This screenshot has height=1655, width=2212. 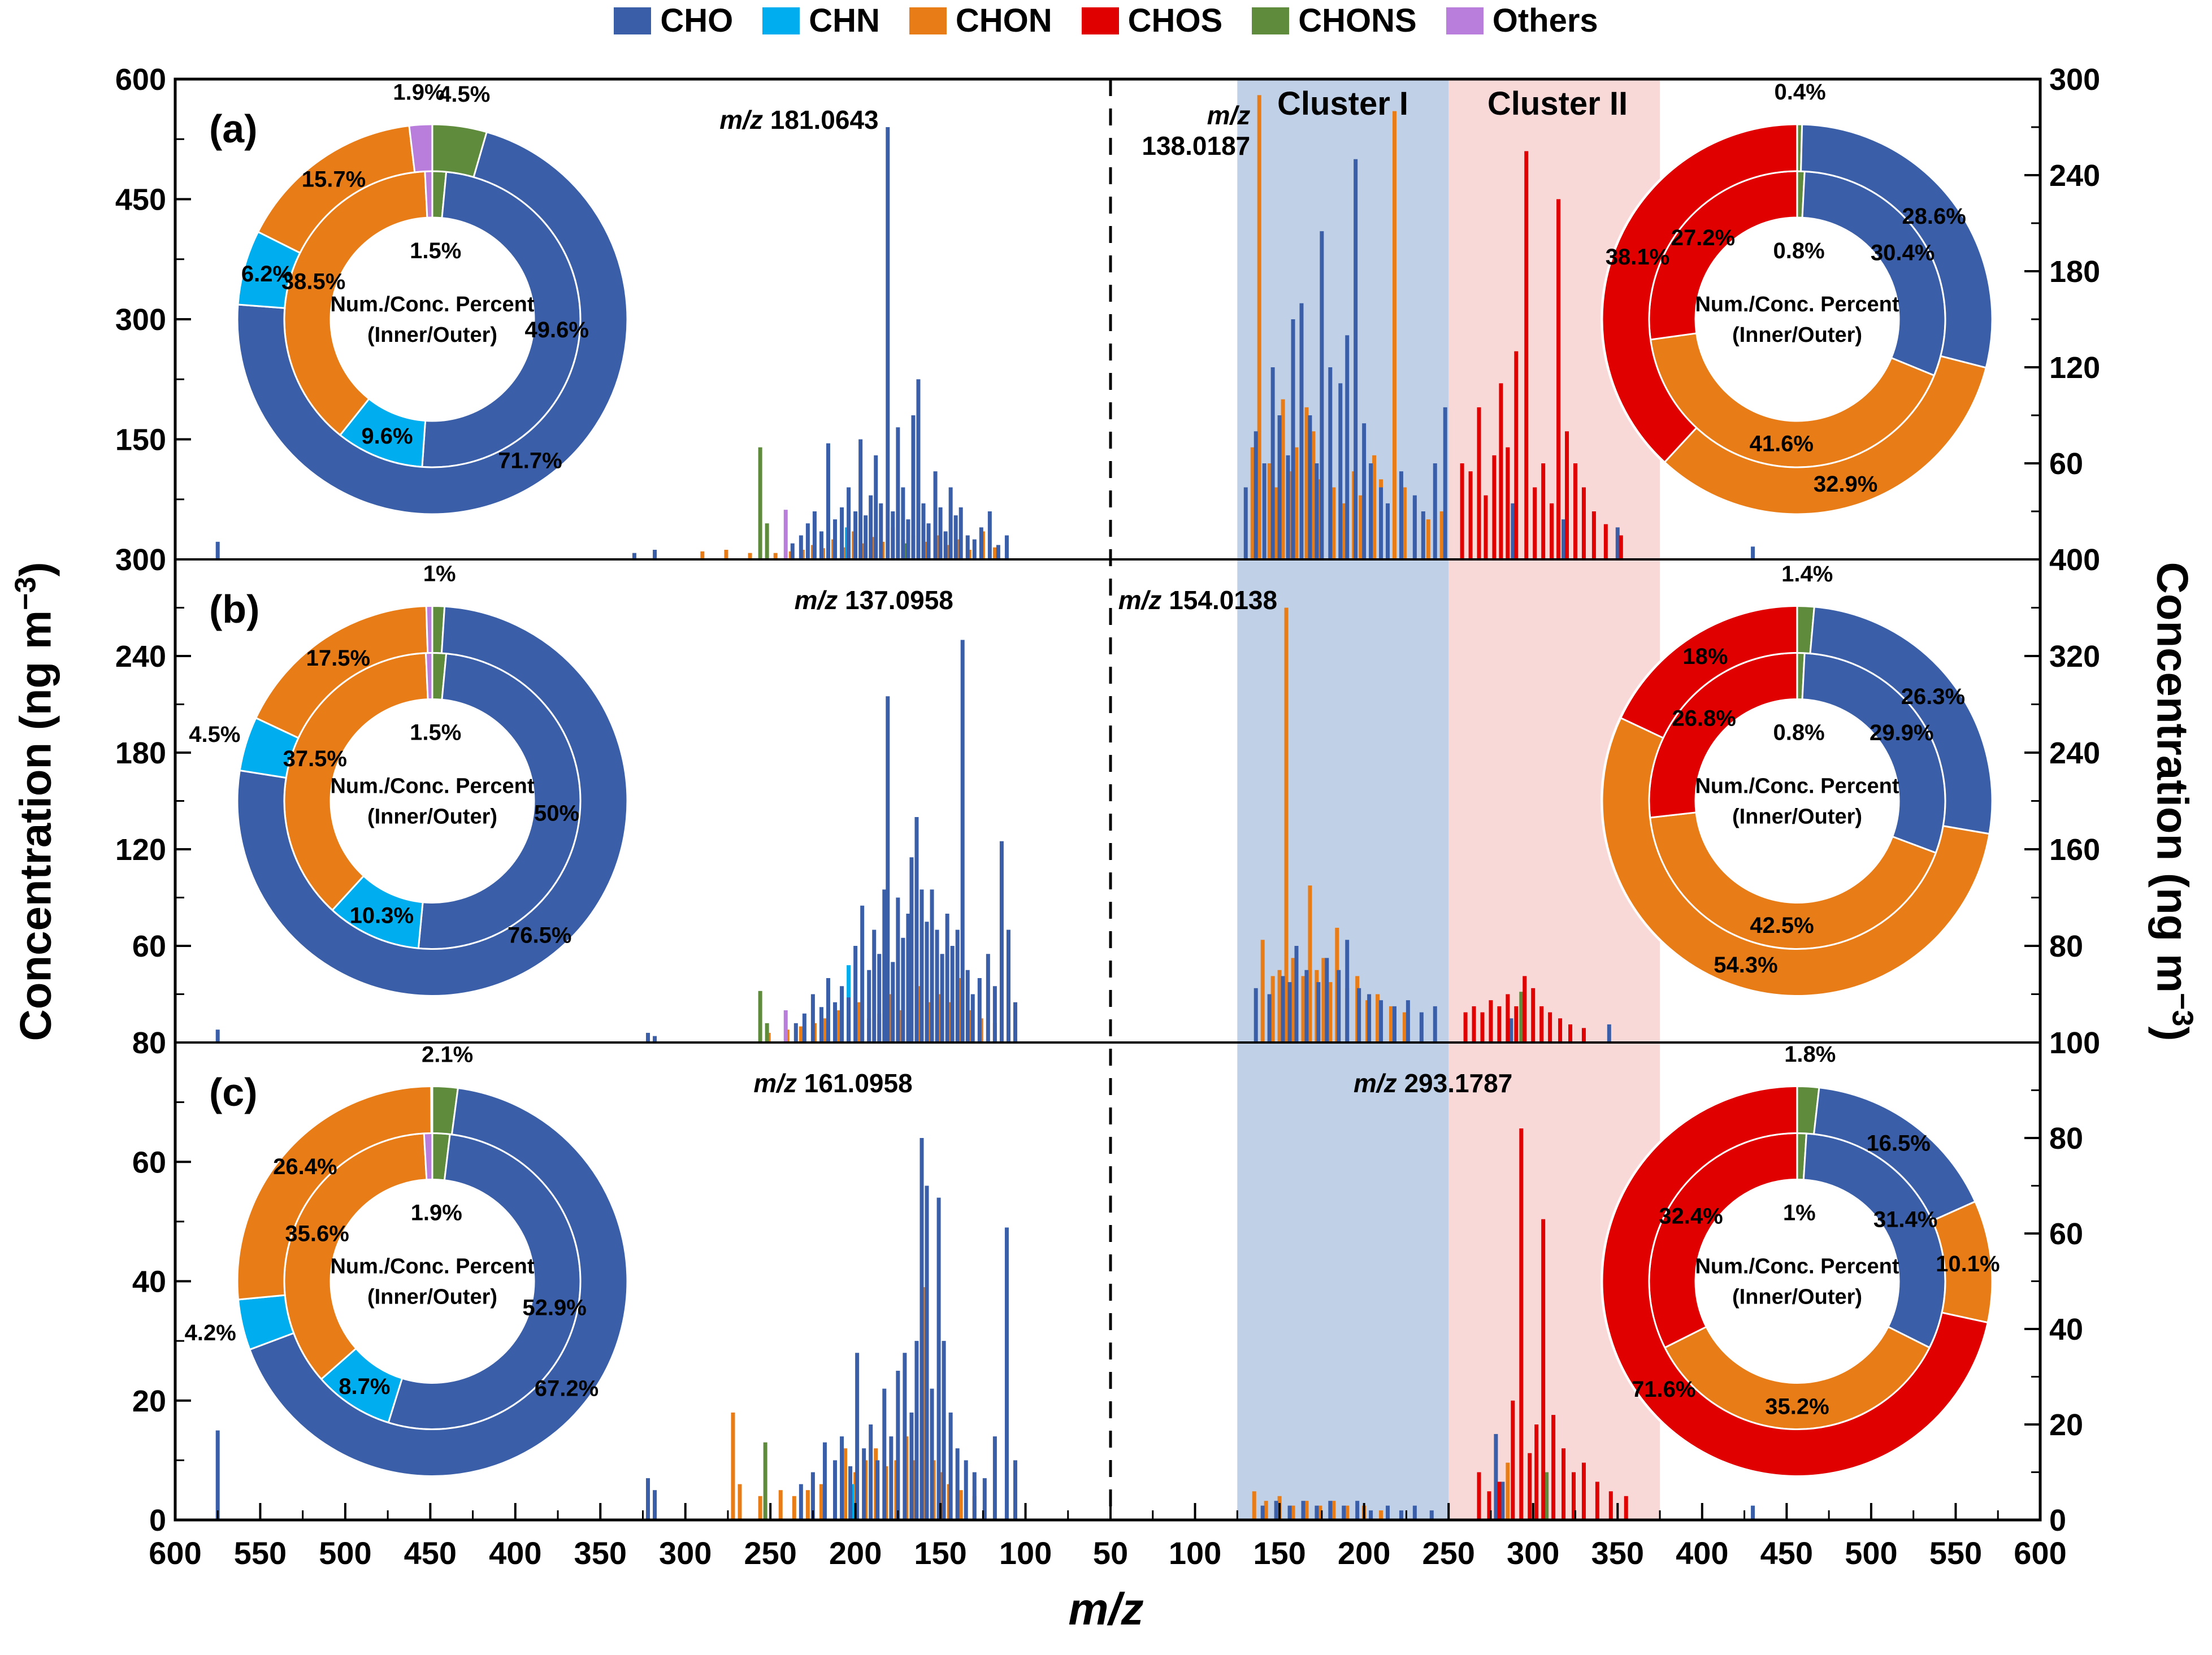 What do you see at coordinates (1663, 1390) in the screenshot?
I see `donut-percent-label: 71.6%` at bounding box center [1663, 1390].